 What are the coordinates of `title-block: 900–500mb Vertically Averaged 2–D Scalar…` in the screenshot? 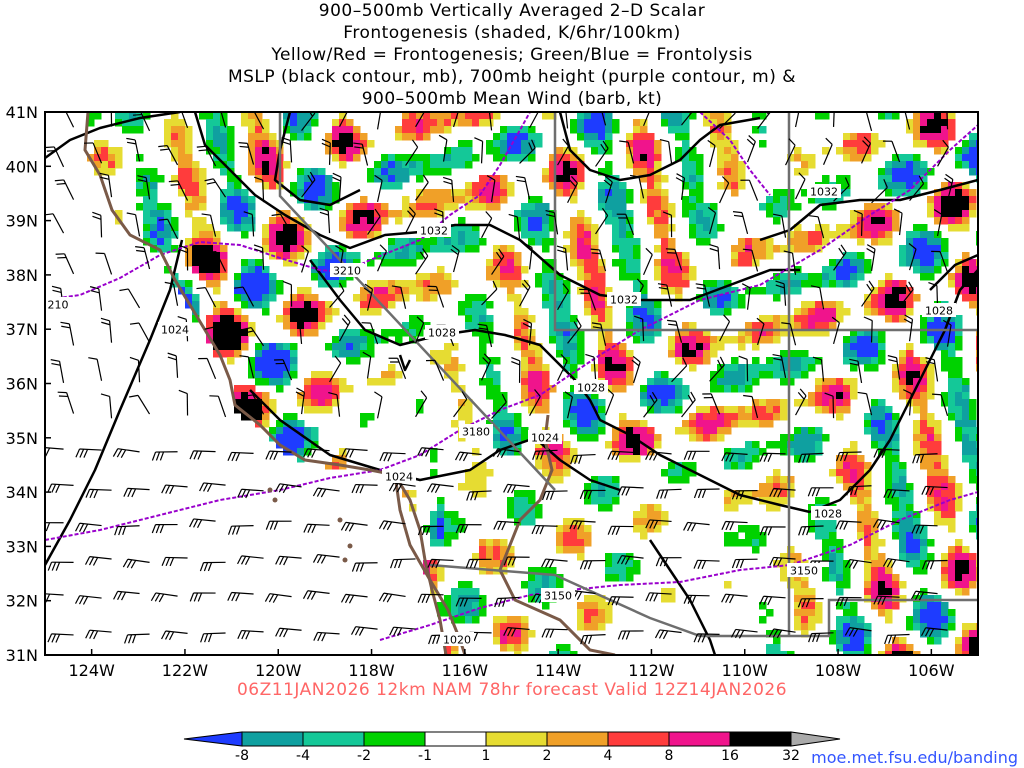 It's located at (512, 55).